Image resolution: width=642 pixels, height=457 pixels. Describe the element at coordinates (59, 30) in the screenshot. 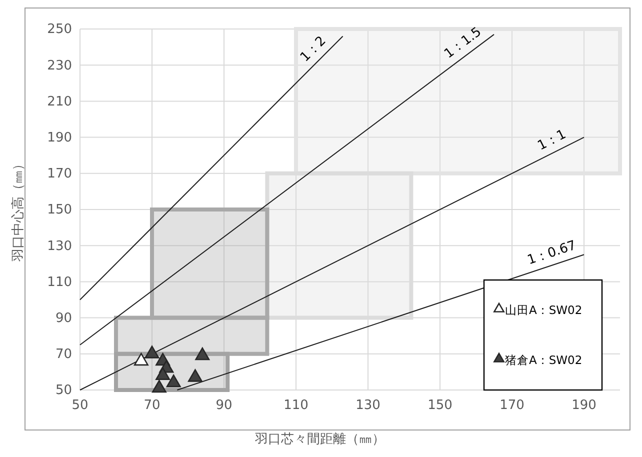

I see `y-tick-label: 250` at that location.